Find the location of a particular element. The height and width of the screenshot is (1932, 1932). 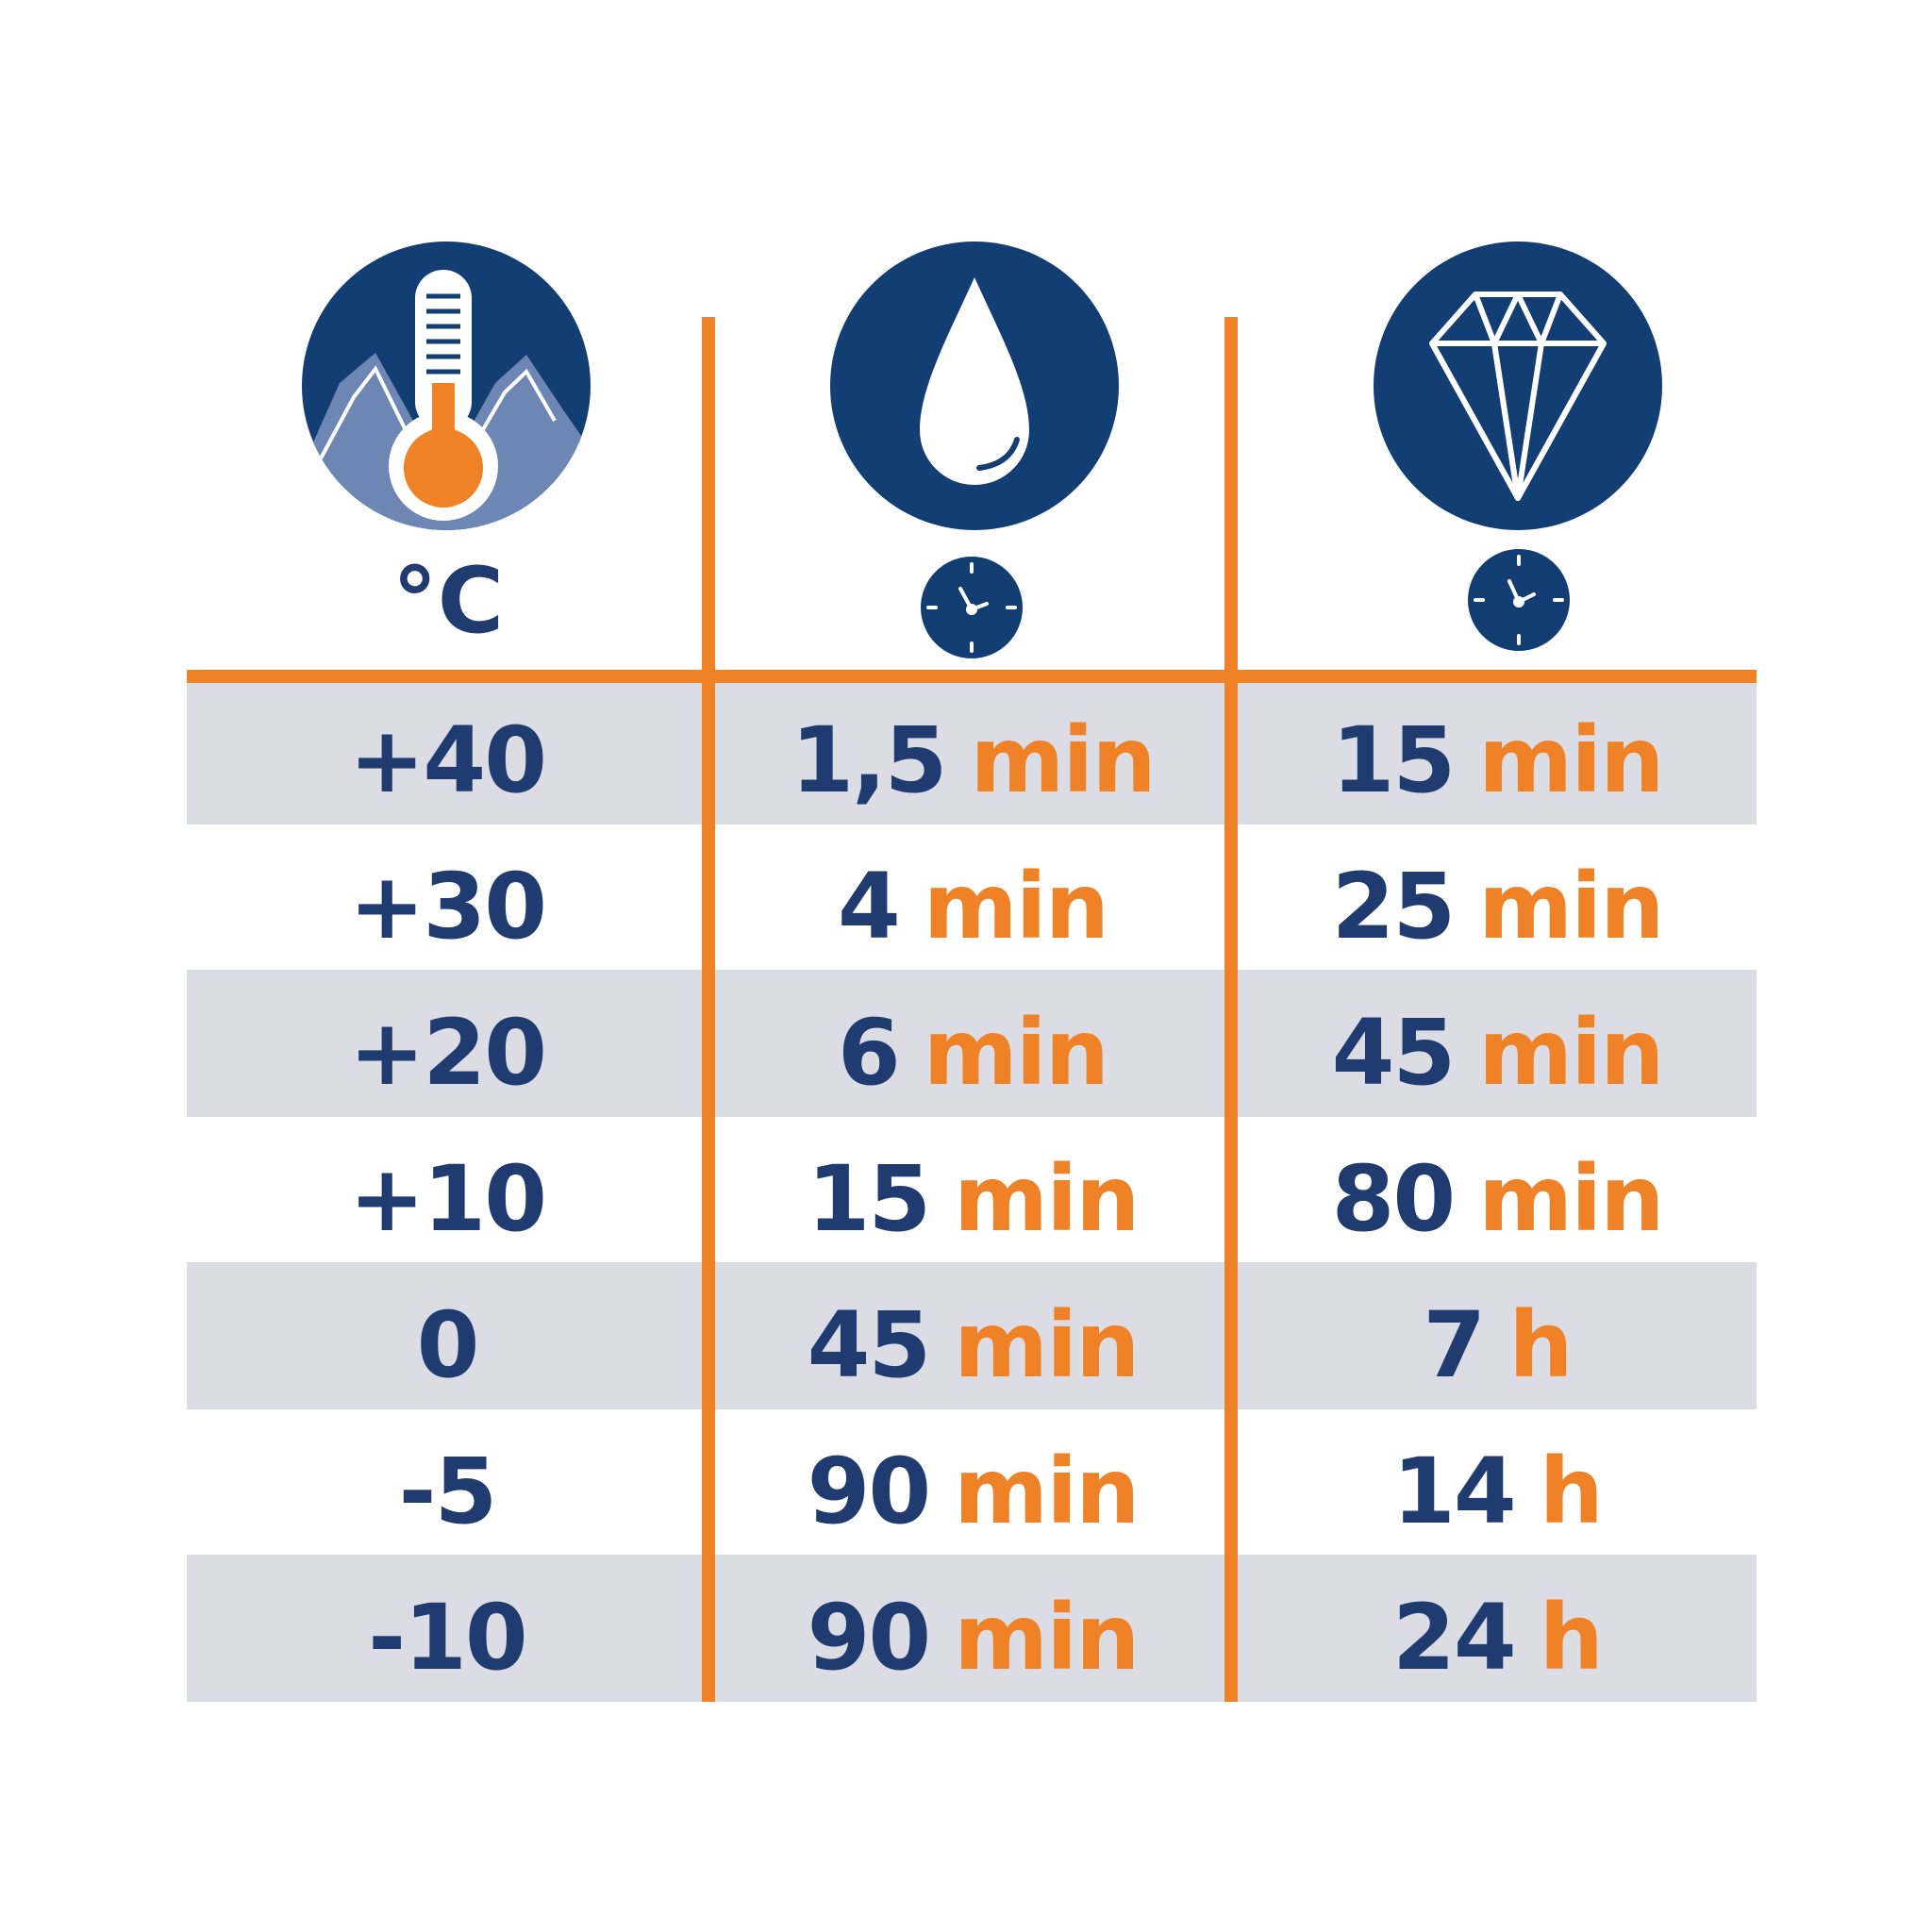

header-divider is located at coordinates (972, 676).